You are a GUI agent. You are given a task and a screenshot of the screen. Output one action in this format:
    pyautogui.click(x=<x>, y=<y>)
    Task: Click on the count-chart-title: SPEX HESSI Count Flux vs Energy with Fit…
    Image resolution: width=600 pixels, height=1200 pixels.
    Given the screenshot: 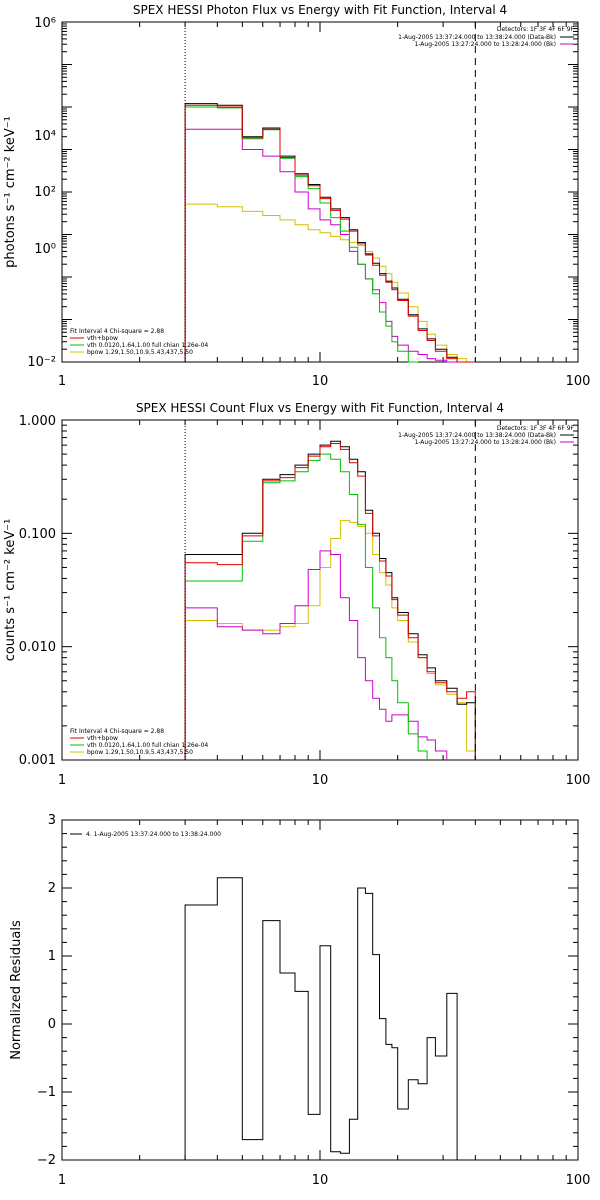 What is the action you would take?
    pyautogui.click(x=320, y=408)
    